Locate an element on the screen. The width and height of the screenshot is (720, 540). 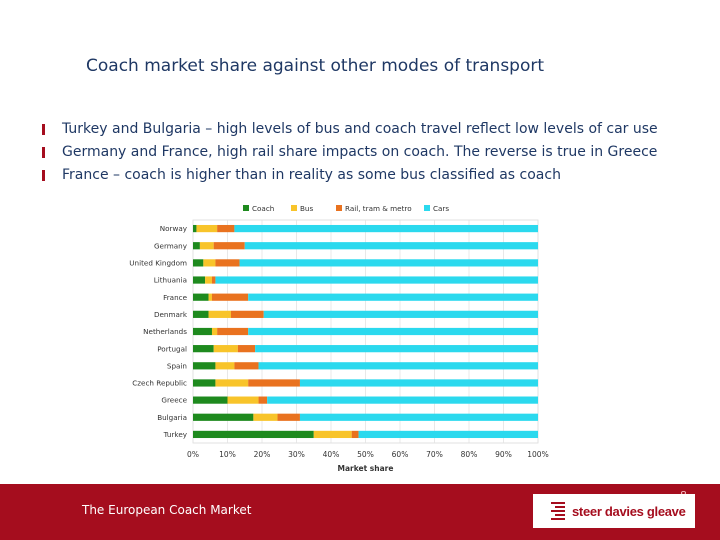
y-tick-label: Bulgaria is located at coordinates (172, 417).